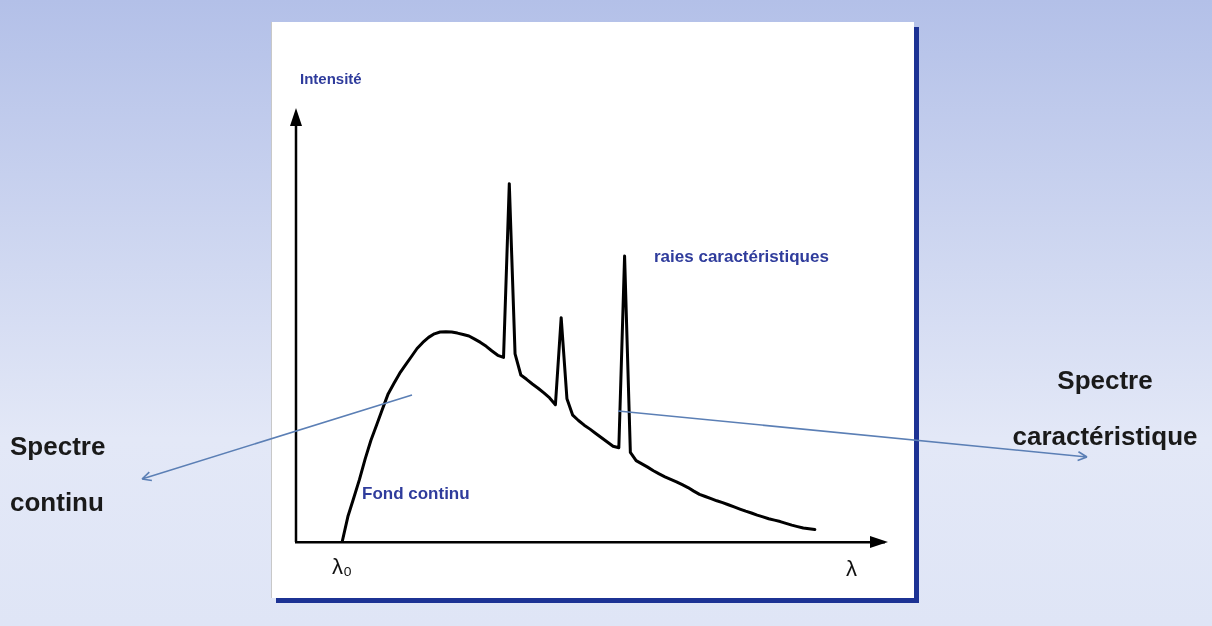  What do you see at coordinates (342, 567) in the screenshot?
I see `text: λ₀` at bounding box center [342, 567].